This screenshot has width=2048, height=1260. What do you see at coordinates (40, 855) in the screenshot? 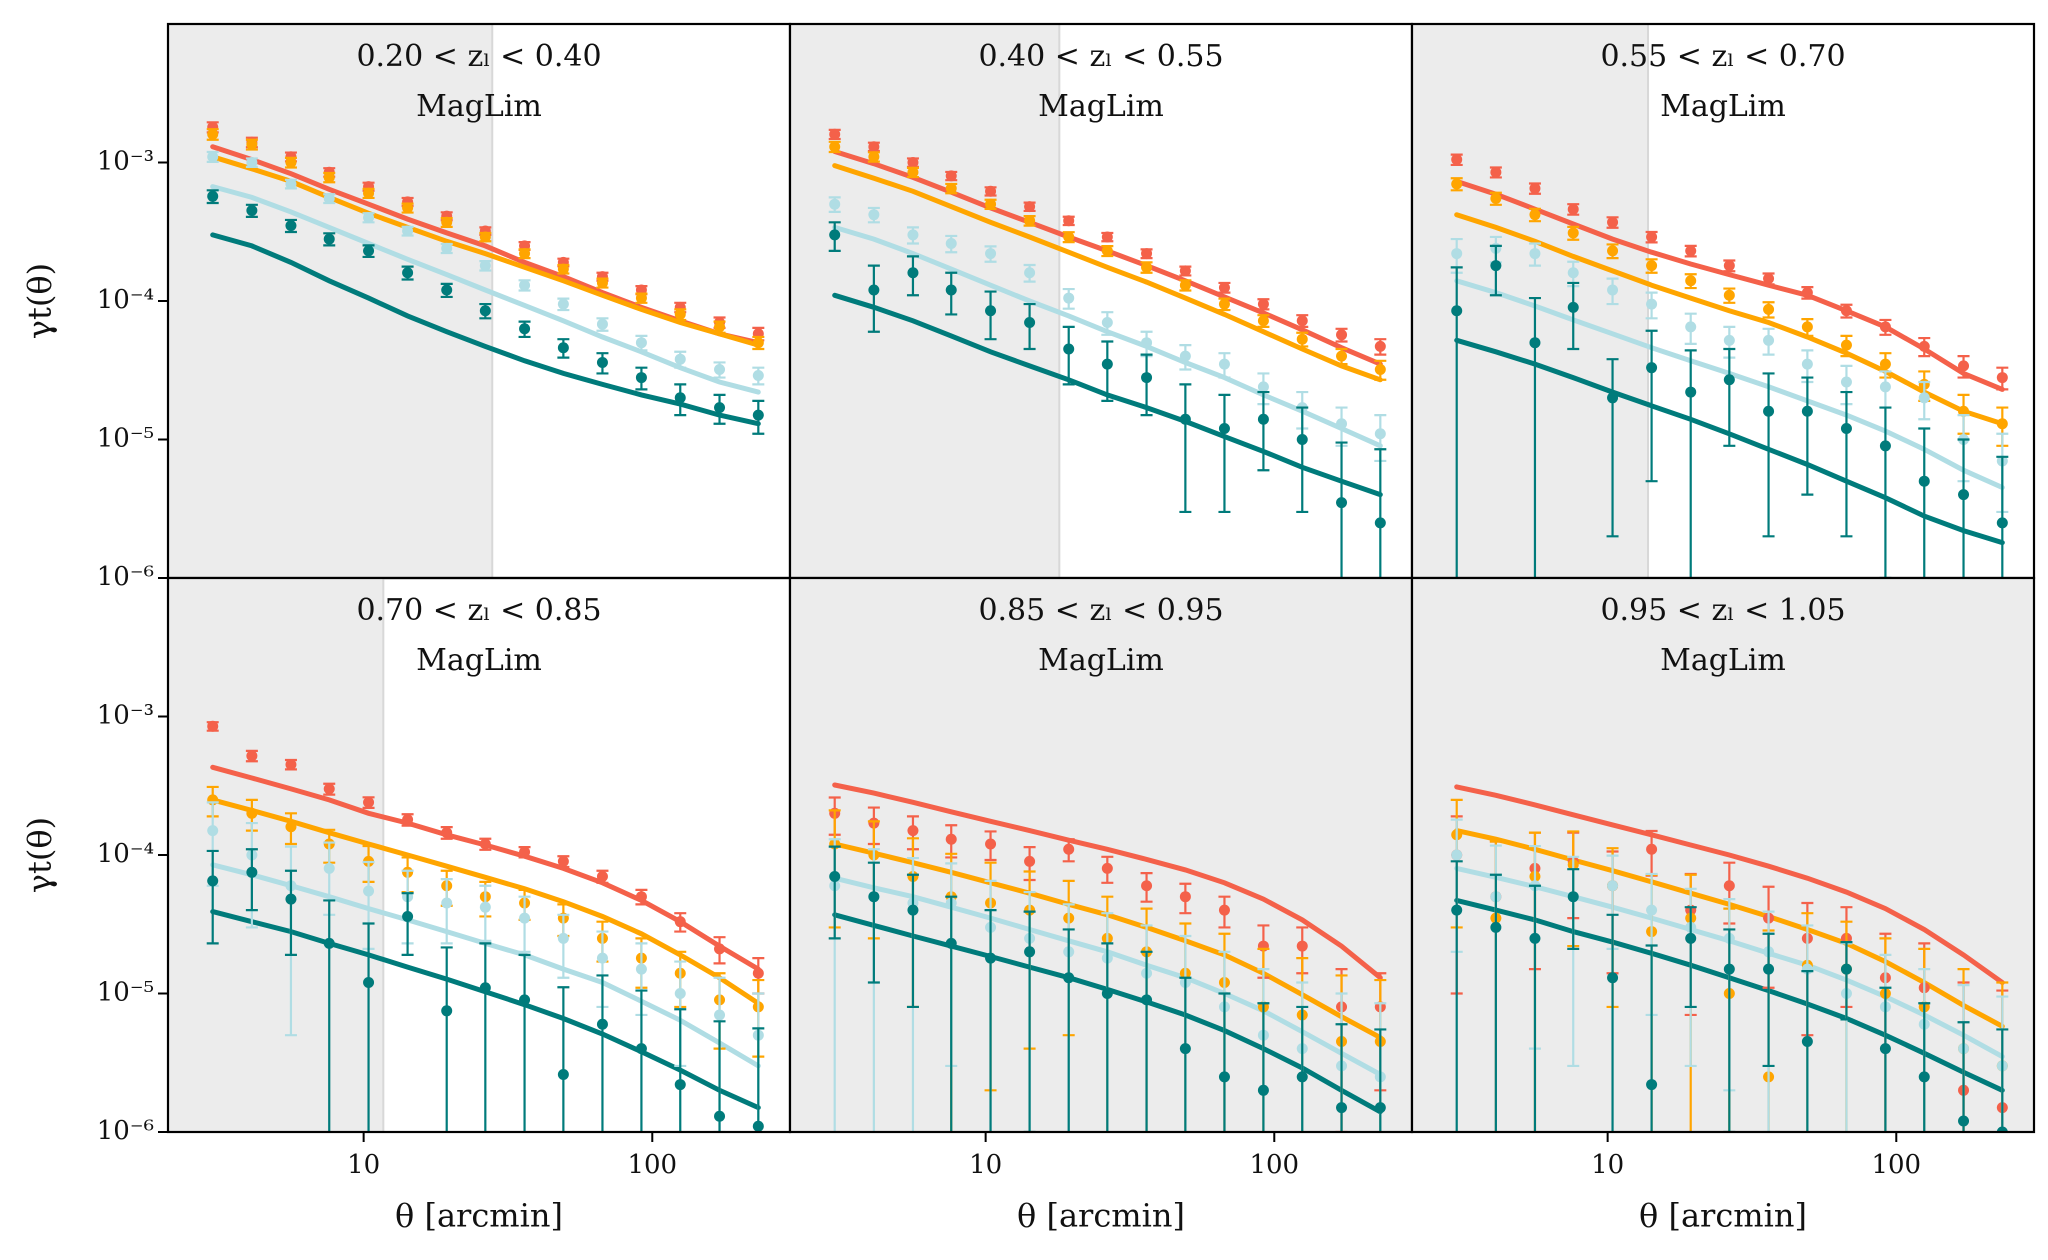
I see `y-axis-label: γt(θ)` at bounding box center [40, 855].